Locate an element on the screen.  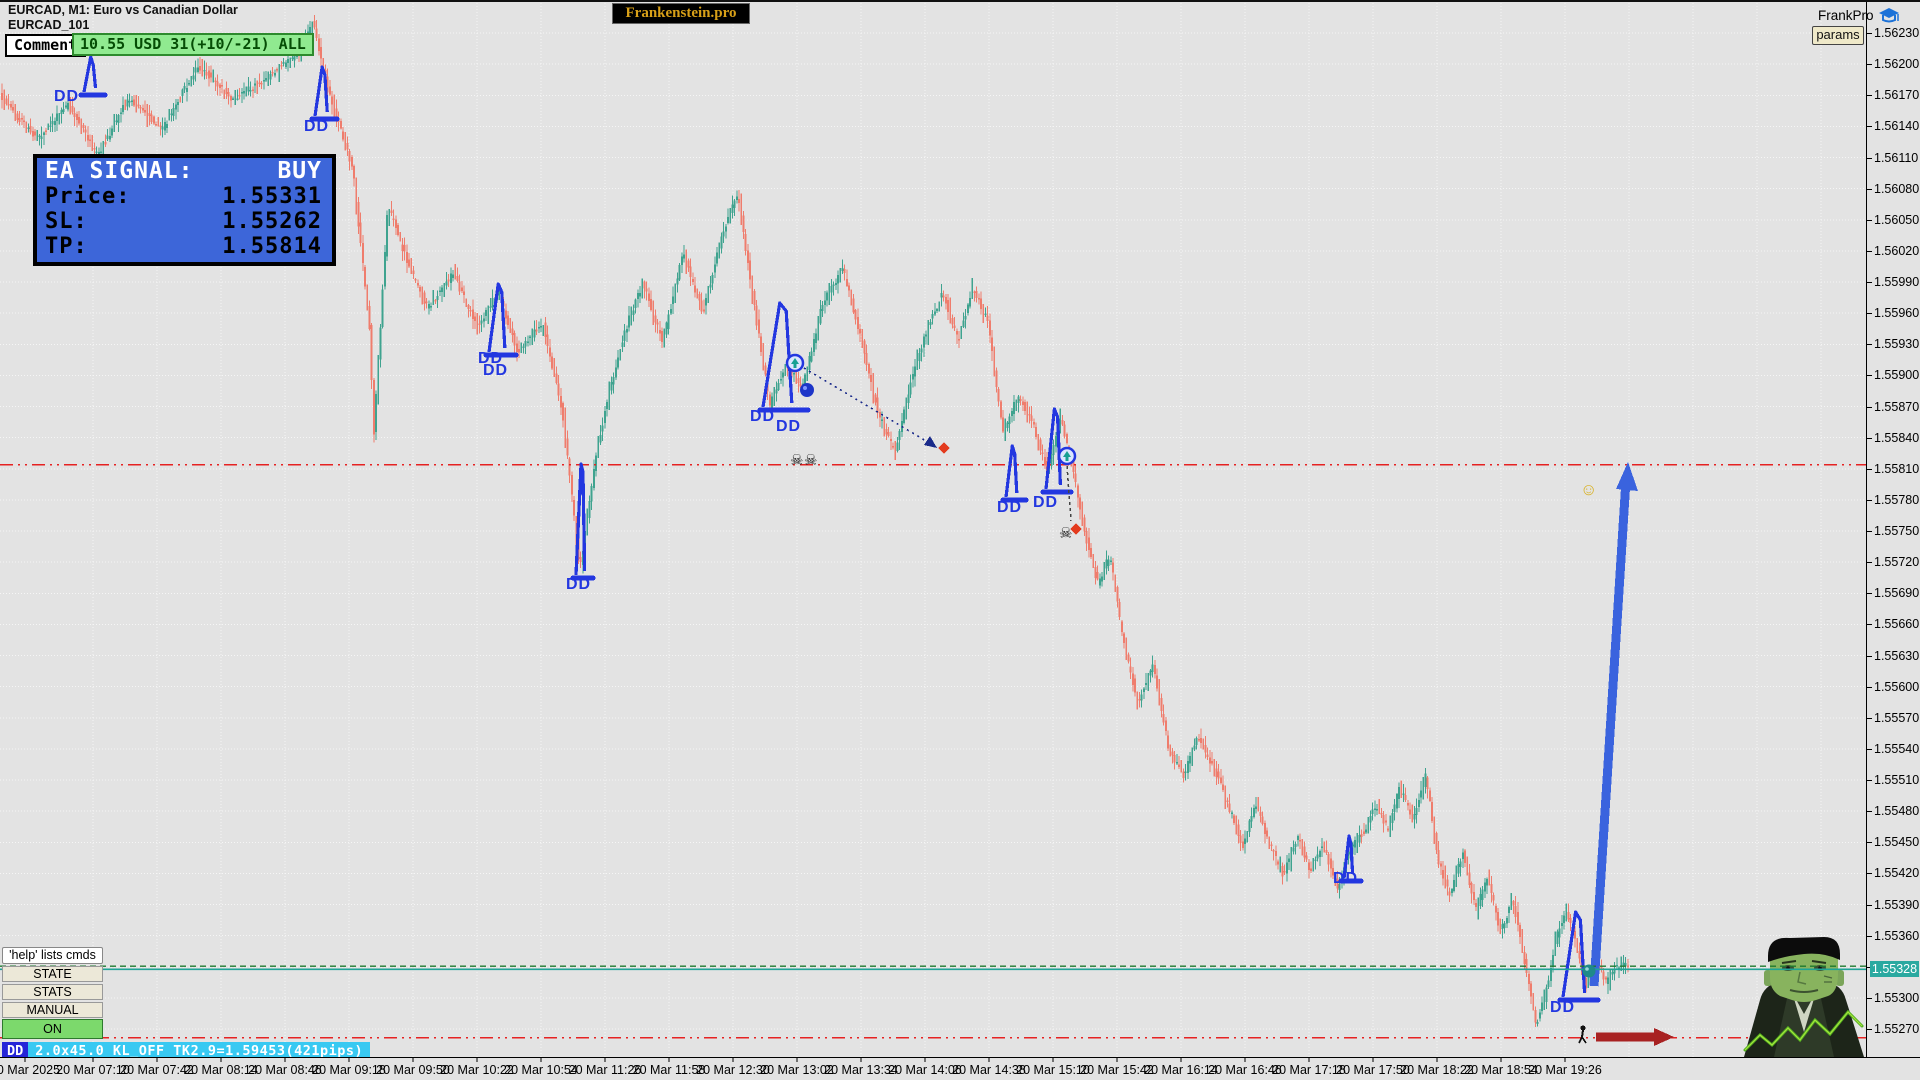
price-label: 1.55630 is located at coordinates (1897, 655).